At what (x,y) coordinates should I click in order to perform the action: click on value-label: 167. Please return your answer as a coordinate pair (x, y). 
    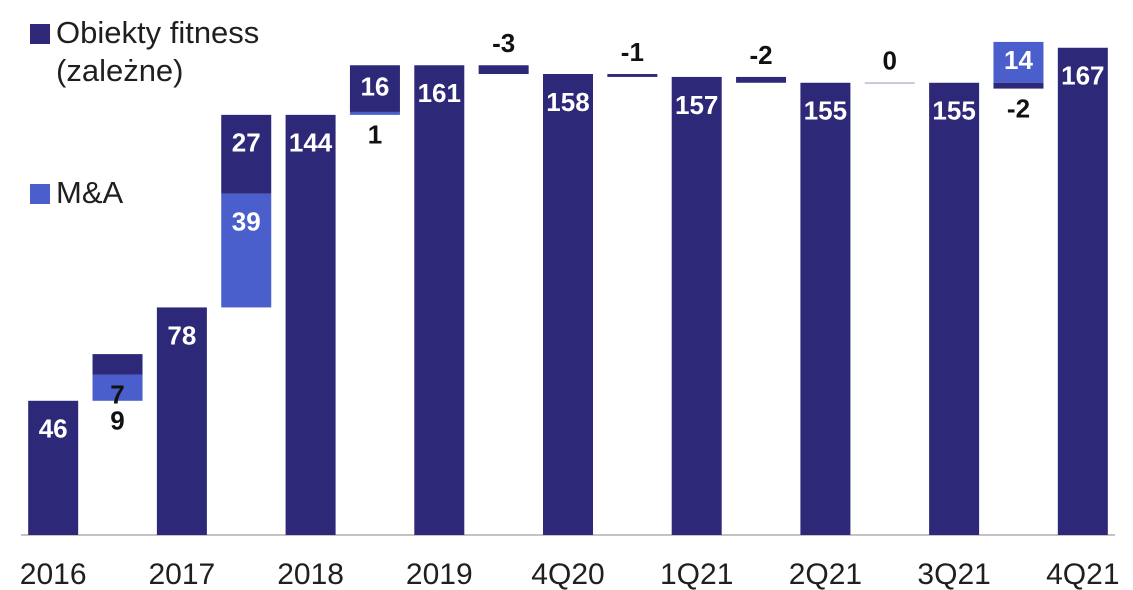
    Looking at the image, I should click on (1082, 76).